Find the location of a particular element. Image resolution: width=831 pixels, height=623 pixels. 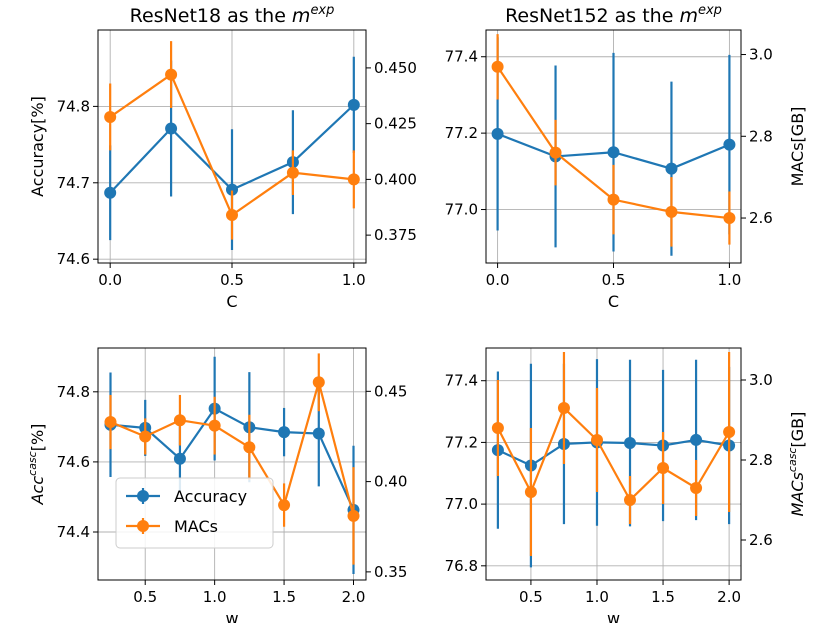

y-axis-label-var: Acc is located at coordinates (37, 491).